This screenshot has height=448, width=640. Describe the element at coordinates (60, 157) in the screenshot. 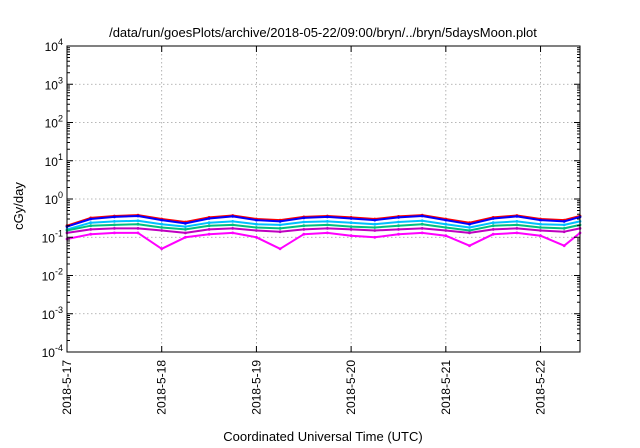

I see `y-tick-exponent: 1` at that location.